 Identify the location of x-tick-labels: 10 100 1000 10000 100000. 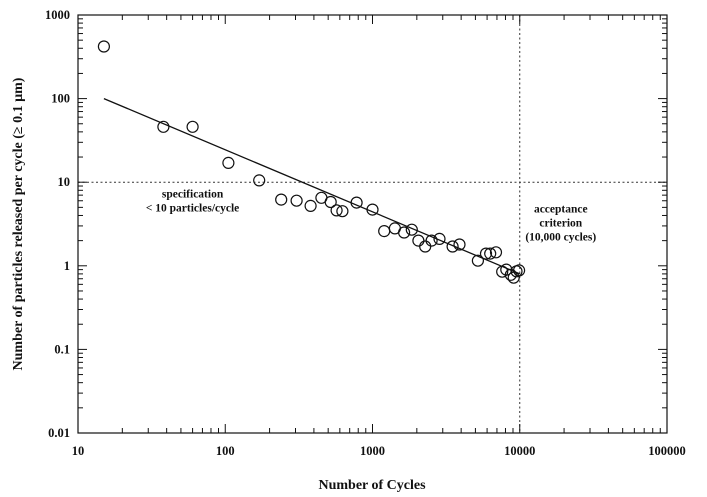
(379, 451).